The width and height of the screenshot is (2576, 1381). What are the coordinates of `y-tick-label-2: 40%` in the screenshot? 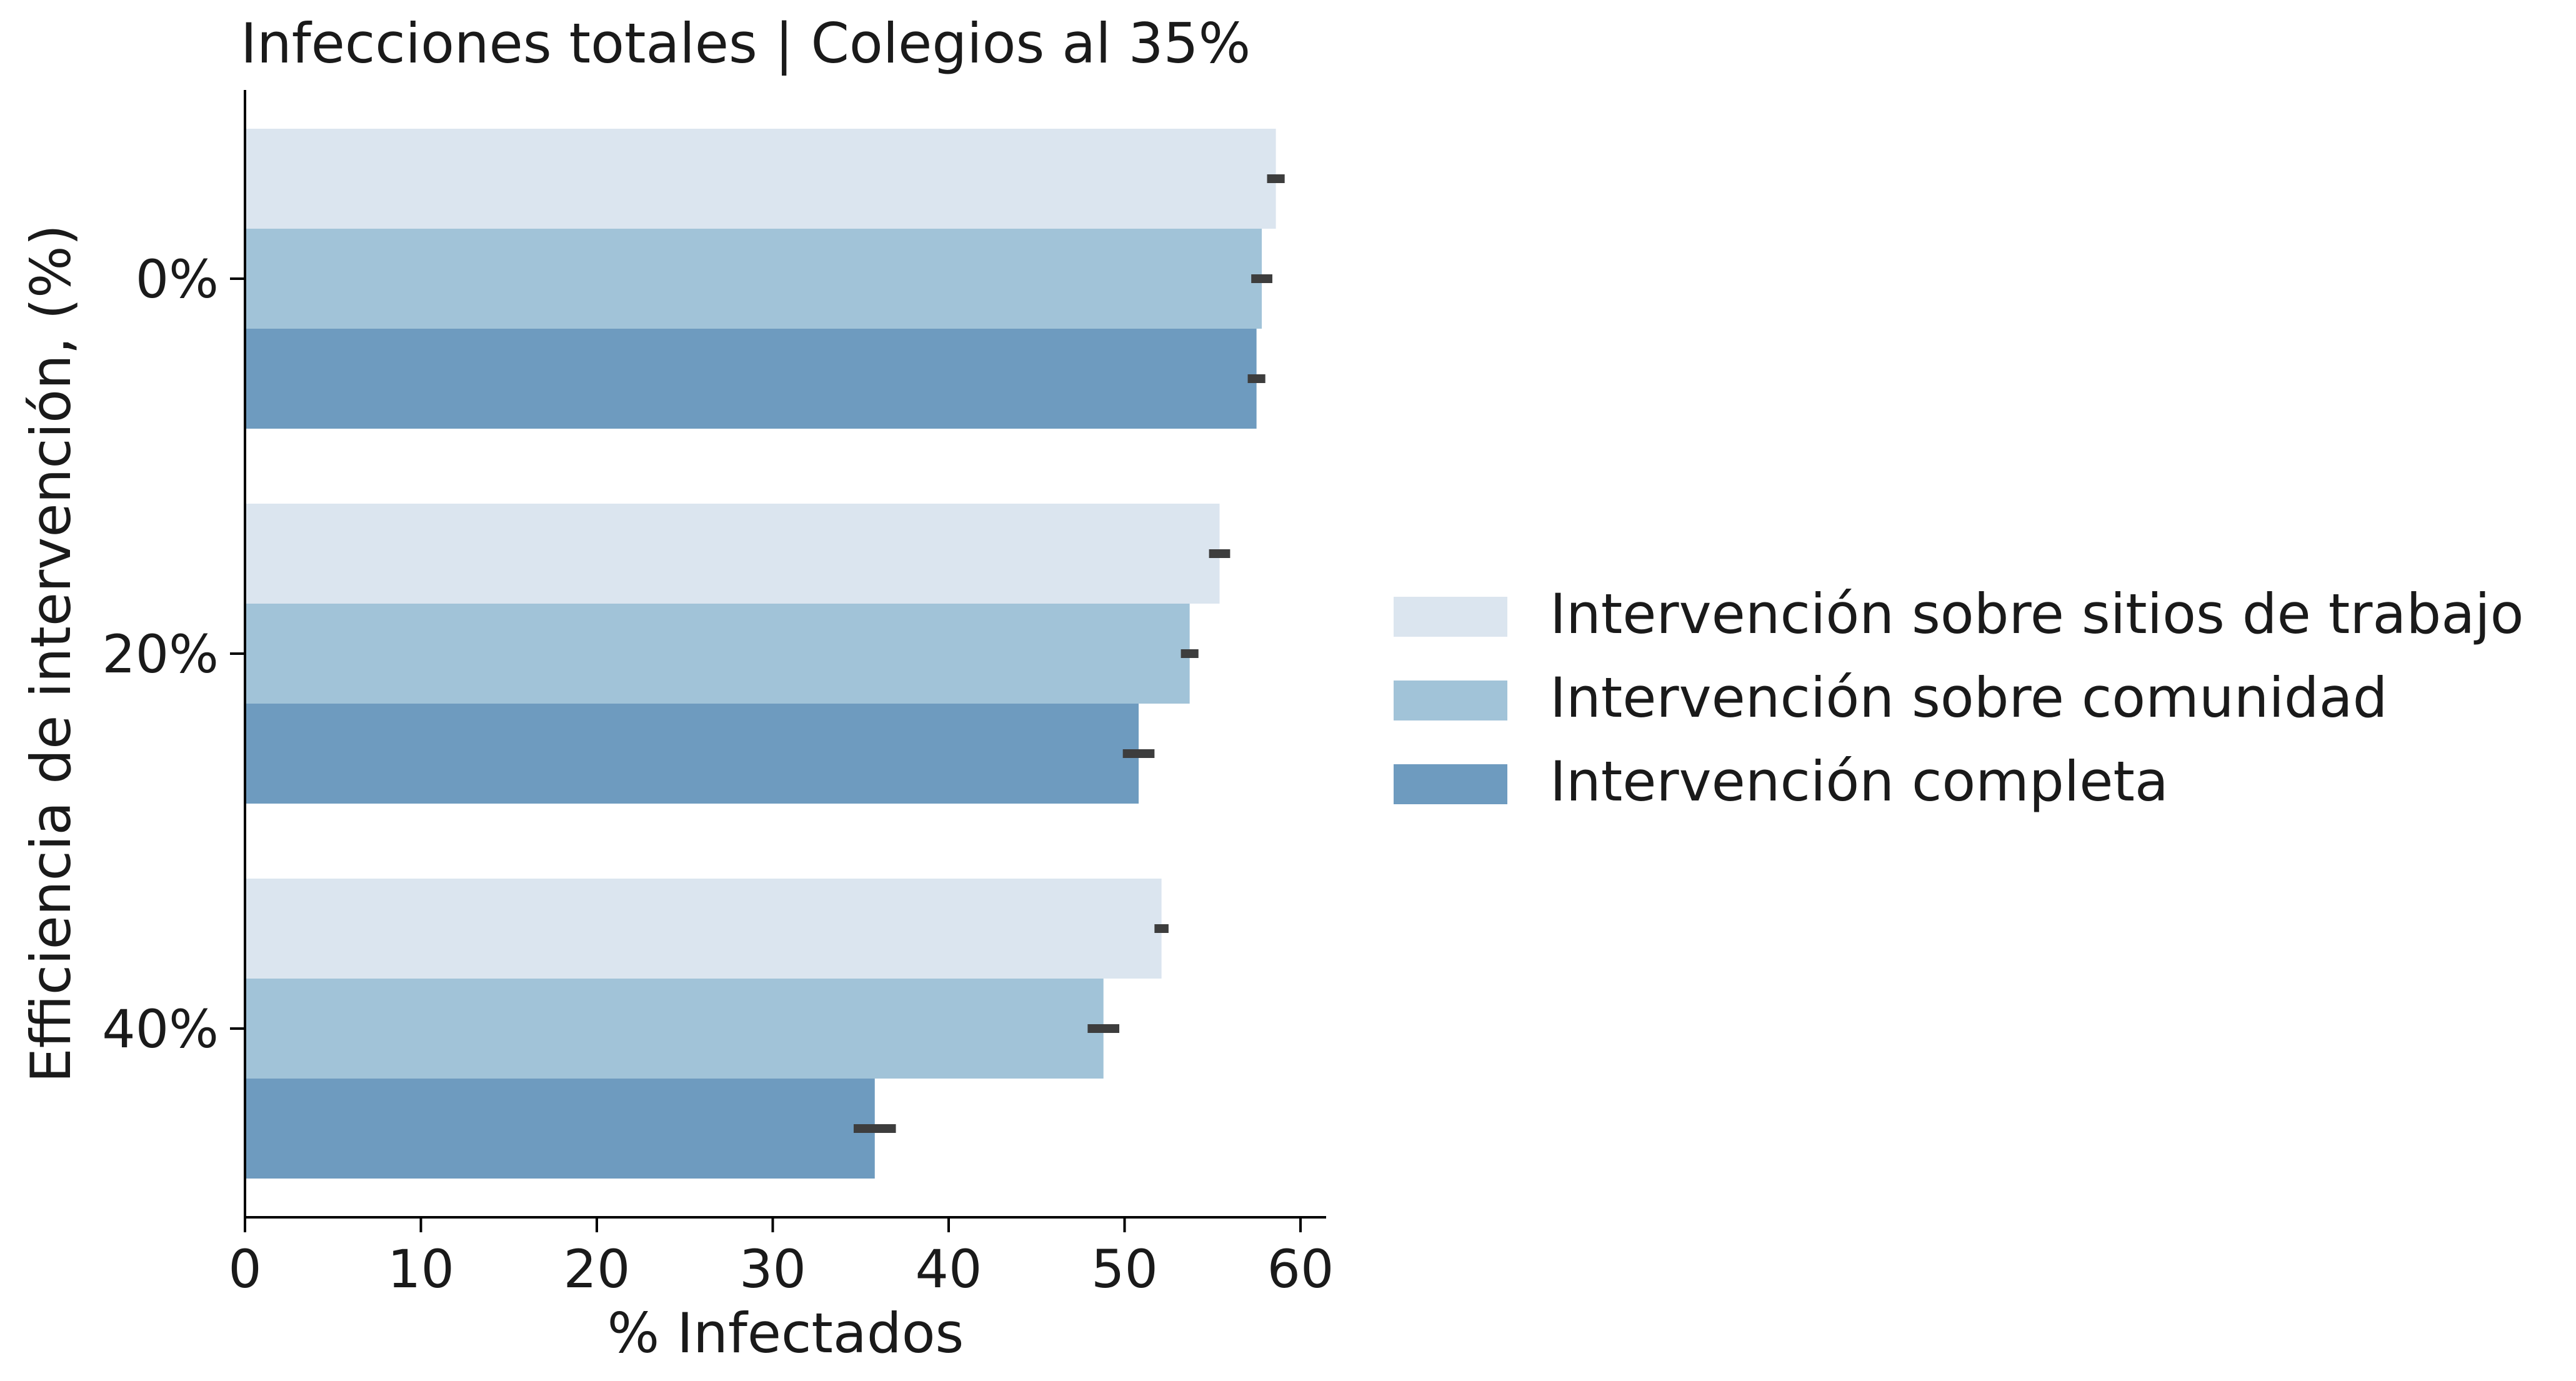 It's located at (160, 1029).